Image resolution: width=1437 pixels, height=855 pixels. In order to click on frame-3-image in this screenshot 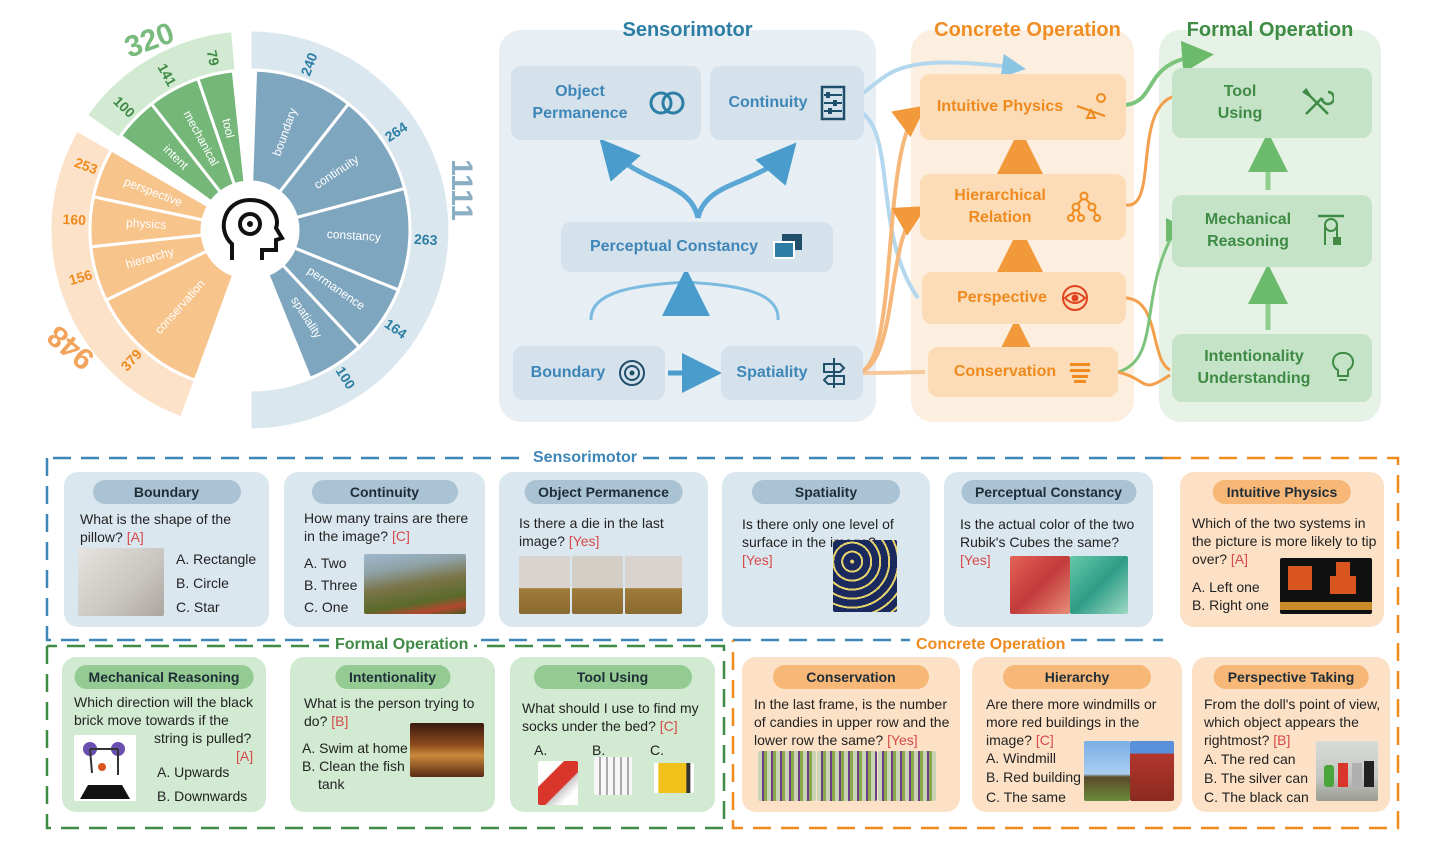, I will do `click(653, 585)`.